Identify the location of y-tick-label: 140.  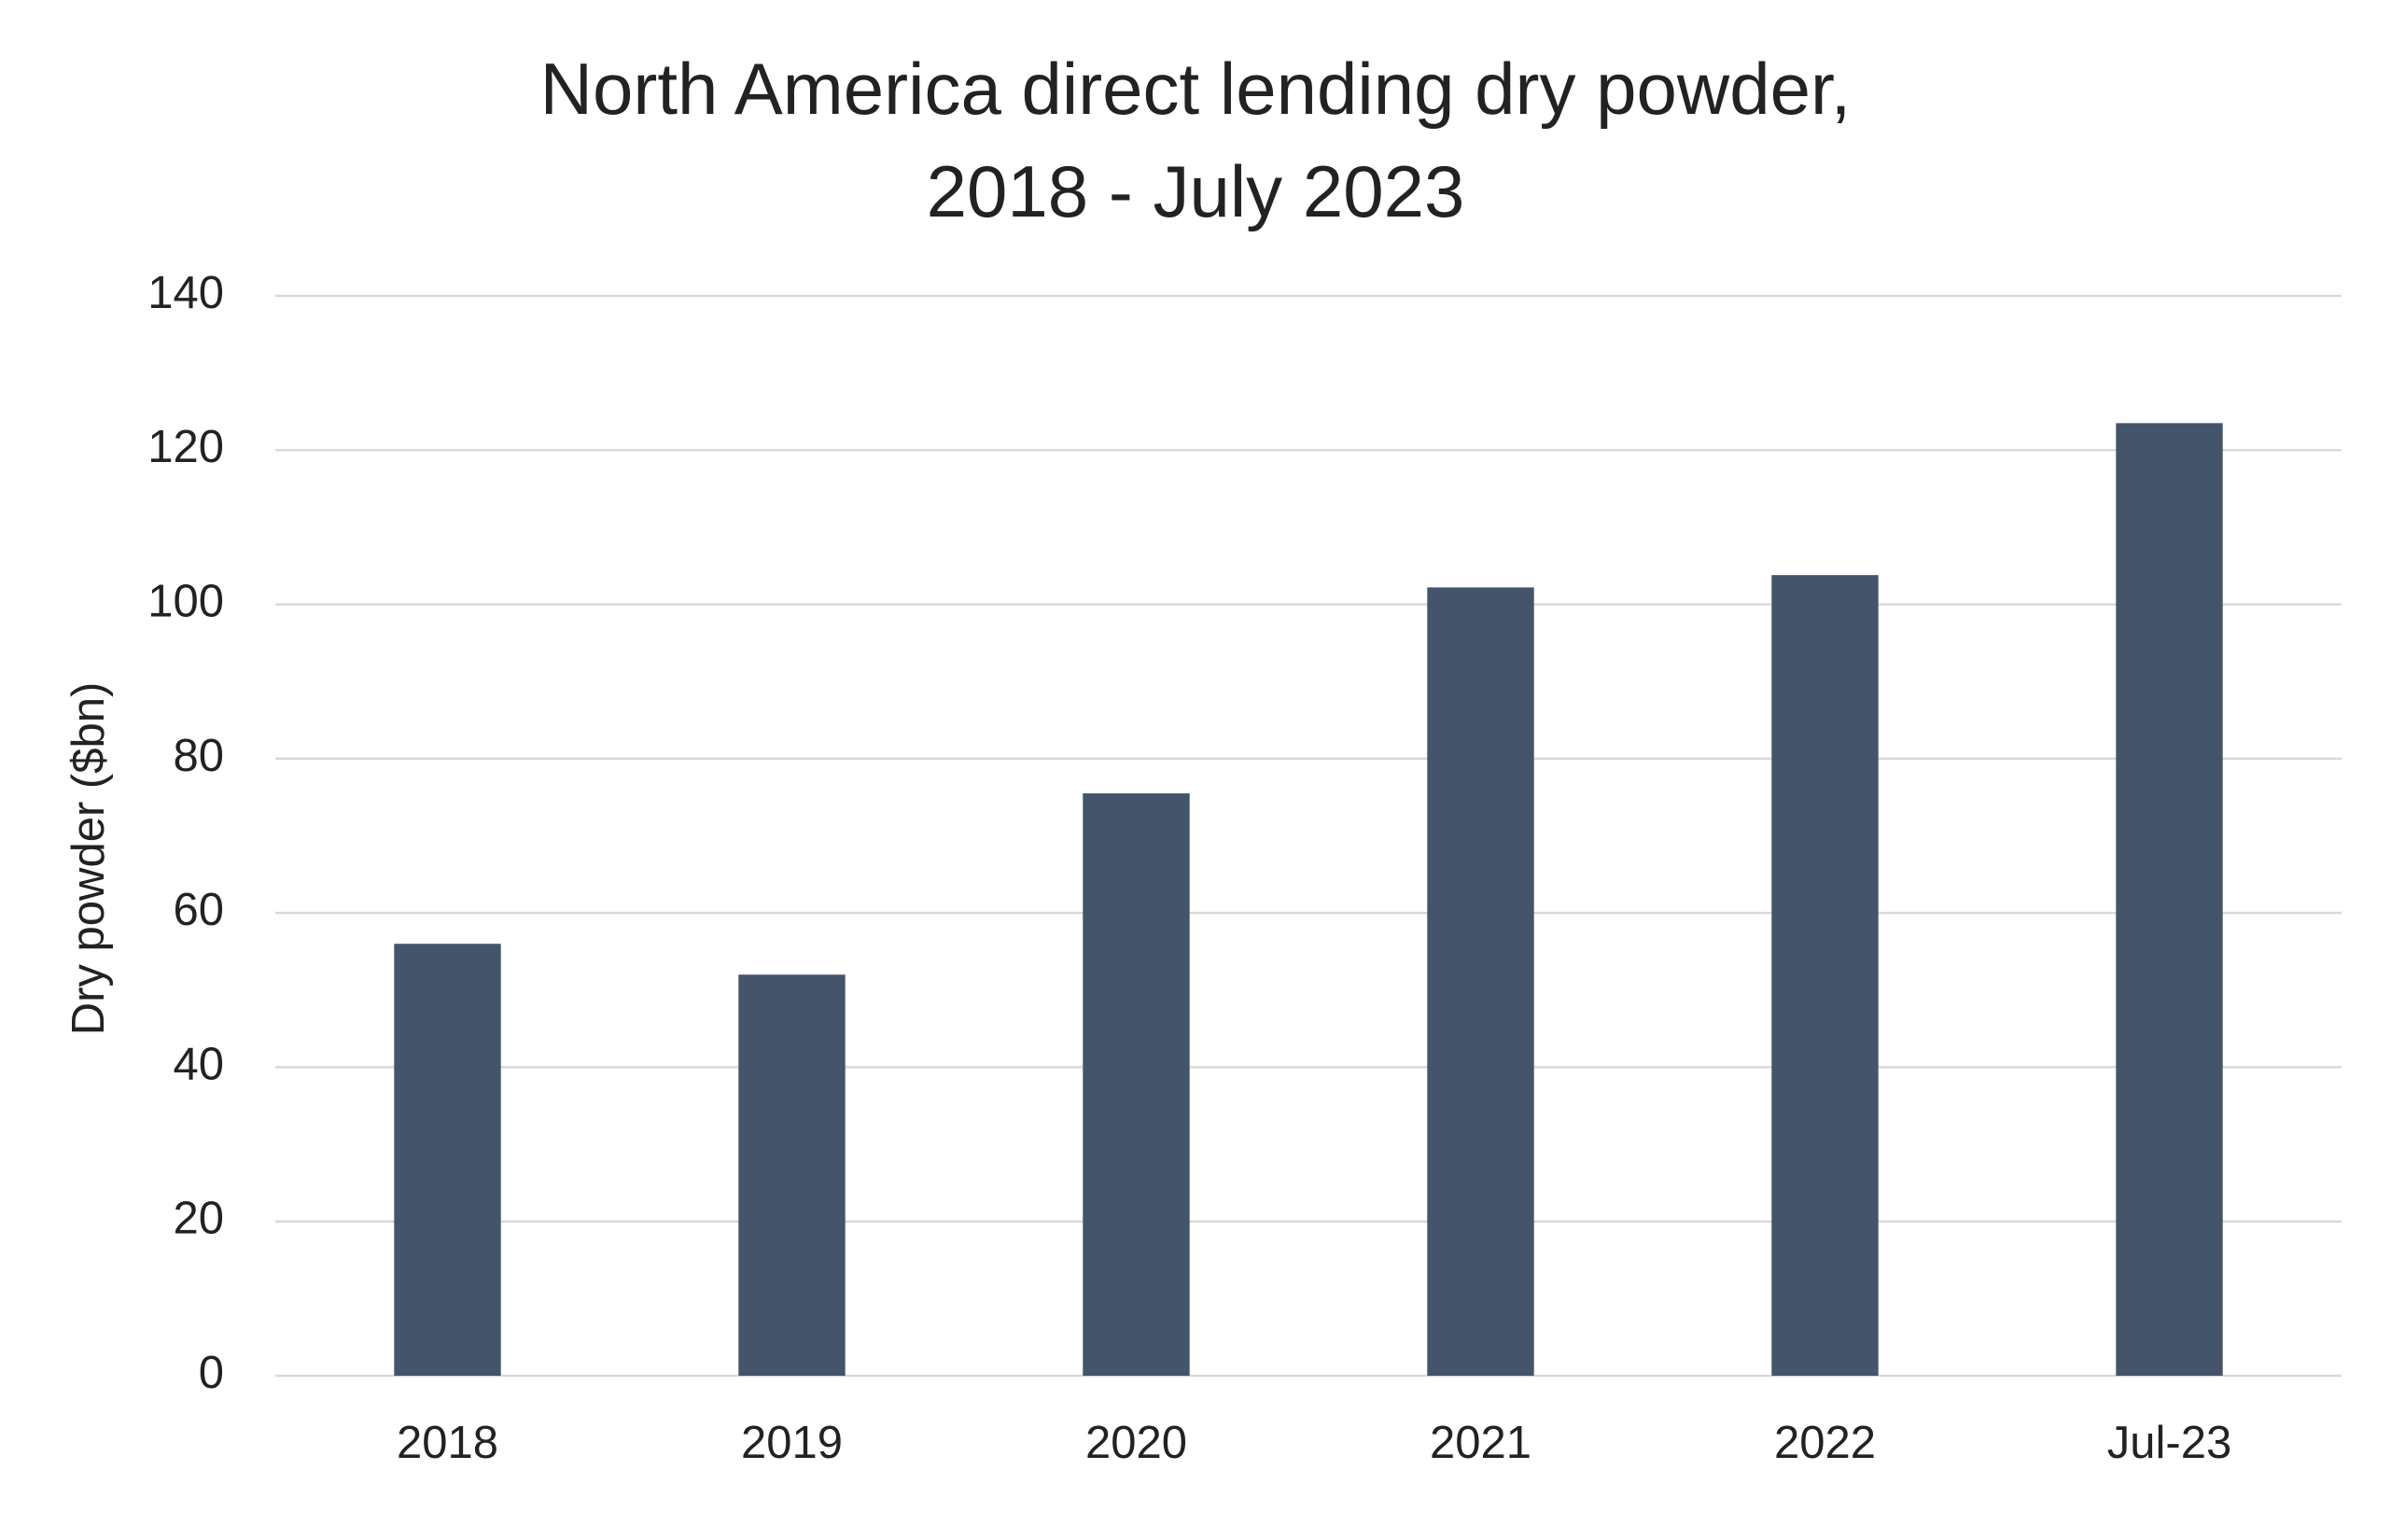
(186, 293).